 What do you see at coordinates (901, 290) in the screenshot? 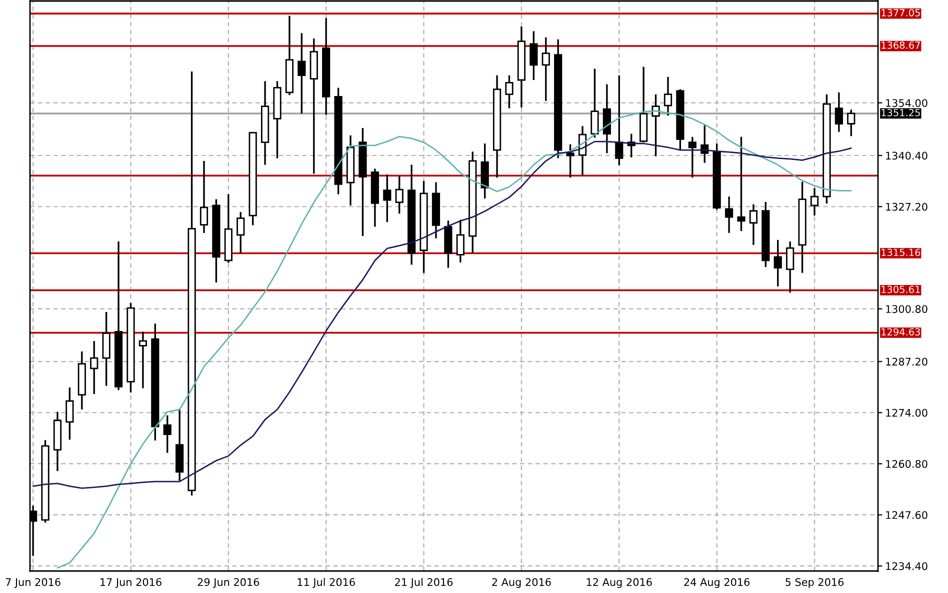
I see `ref-line-label: 1305.61` at bounding box center [901, 290].